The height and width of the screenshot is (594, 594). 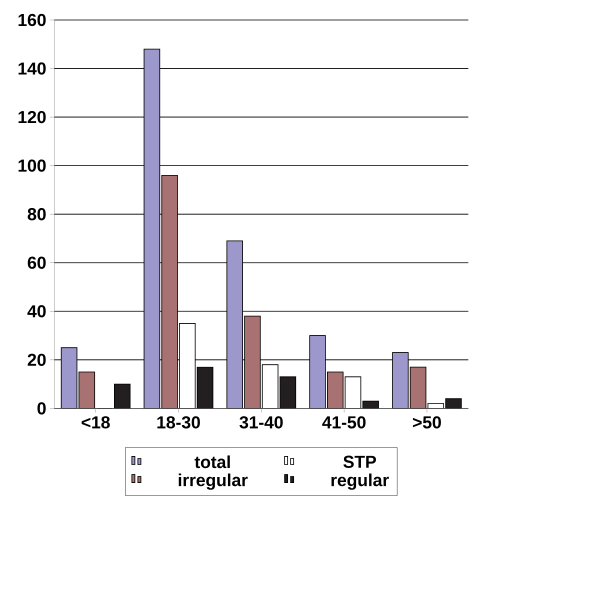 I want to click on y-tick-label: 60, so click(x=37, y=262).